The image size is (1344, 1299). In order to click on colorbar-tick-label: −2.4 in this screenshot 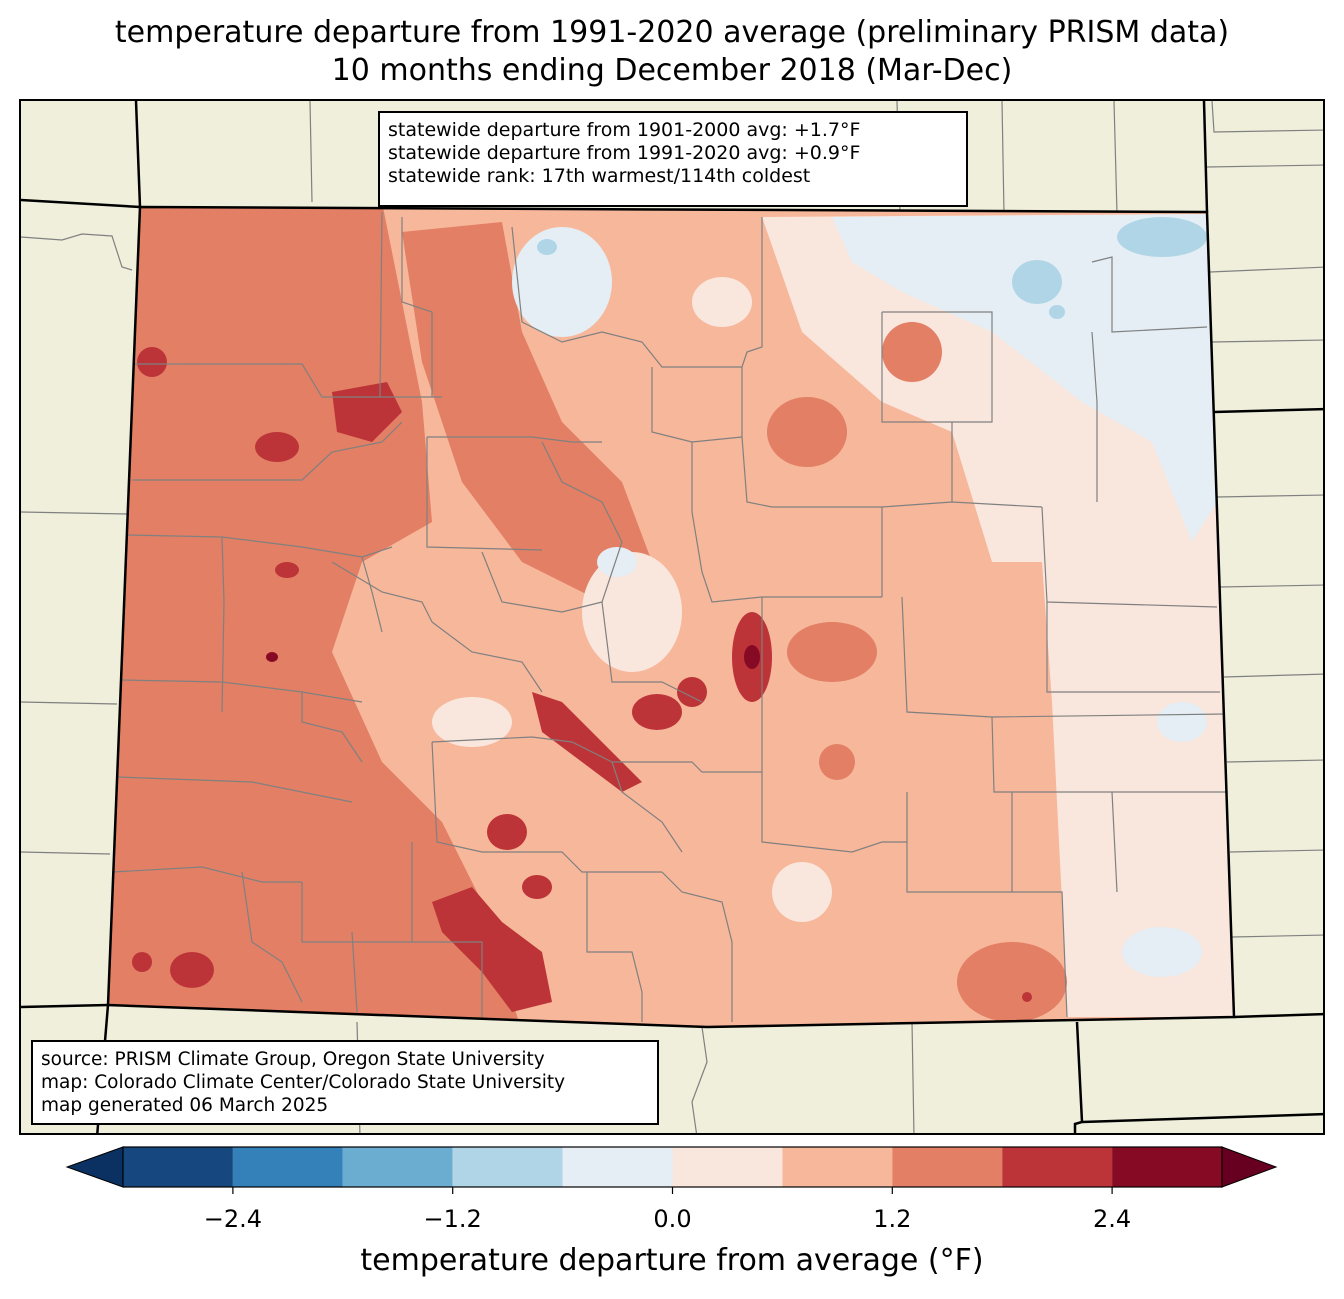, I will do `click(233, 1219)`.